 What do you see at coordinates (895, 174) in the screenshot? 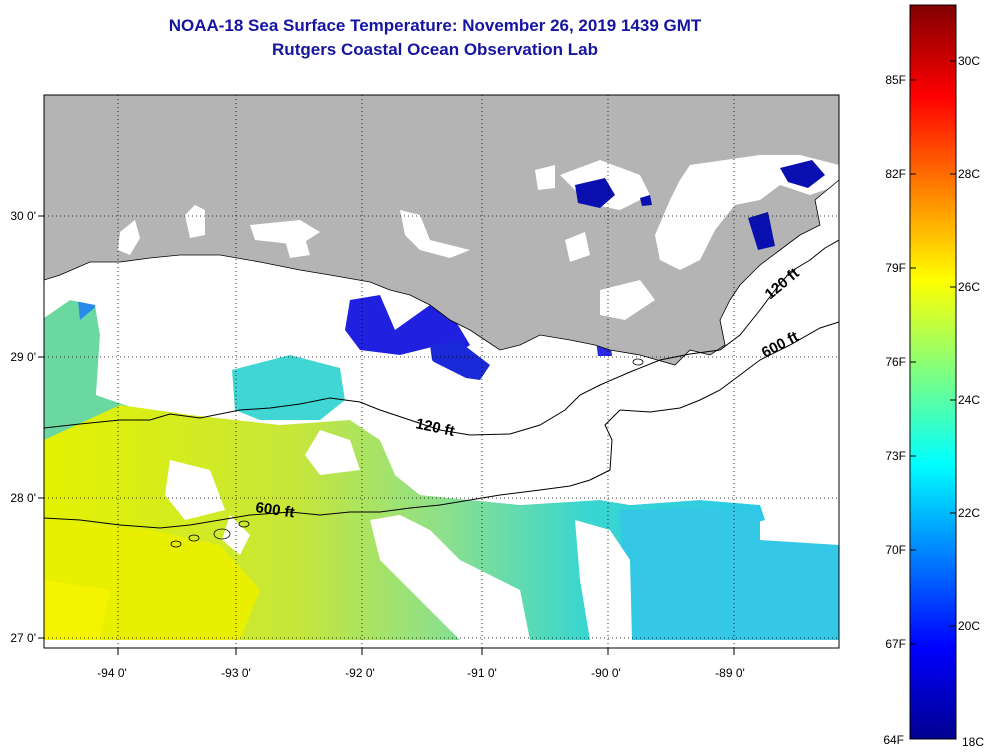
I see `fahrenheit-label: 82F` at bounding box center [895, 174].